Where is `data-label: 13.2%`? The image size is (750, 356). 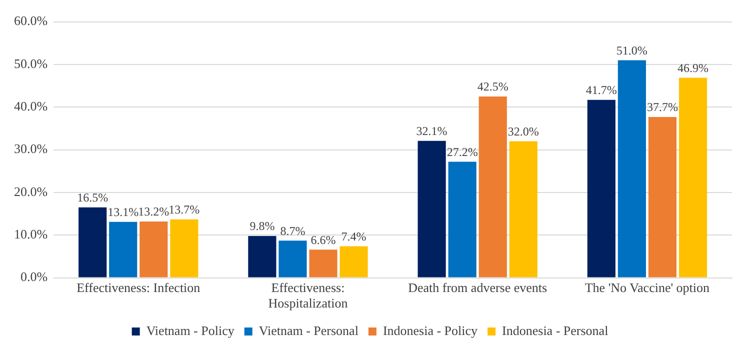
data-label: 13.2% is located at coordinates (154, 211).